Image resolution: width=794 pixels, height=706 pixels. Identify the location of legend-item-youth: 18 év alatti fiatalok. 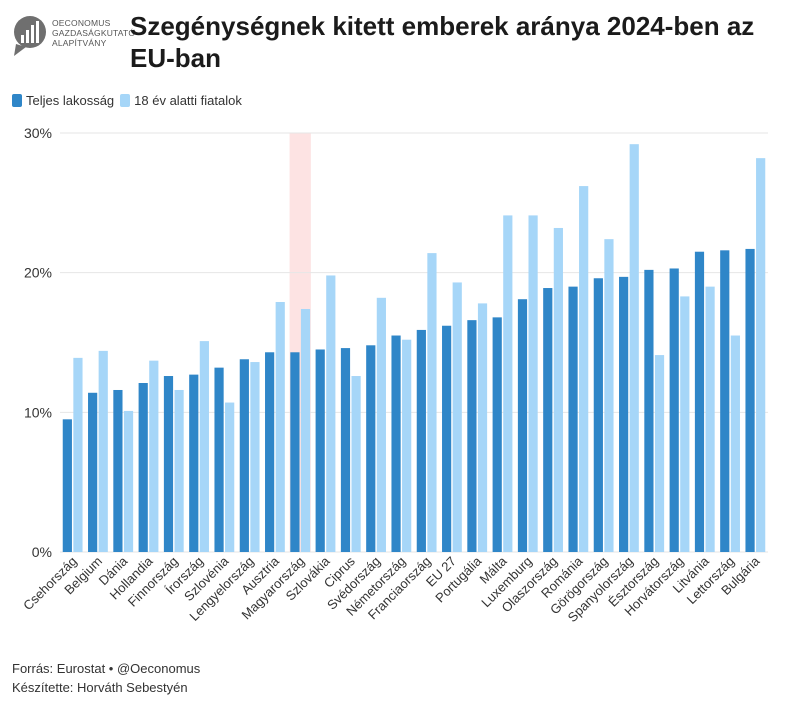
(181, 100).